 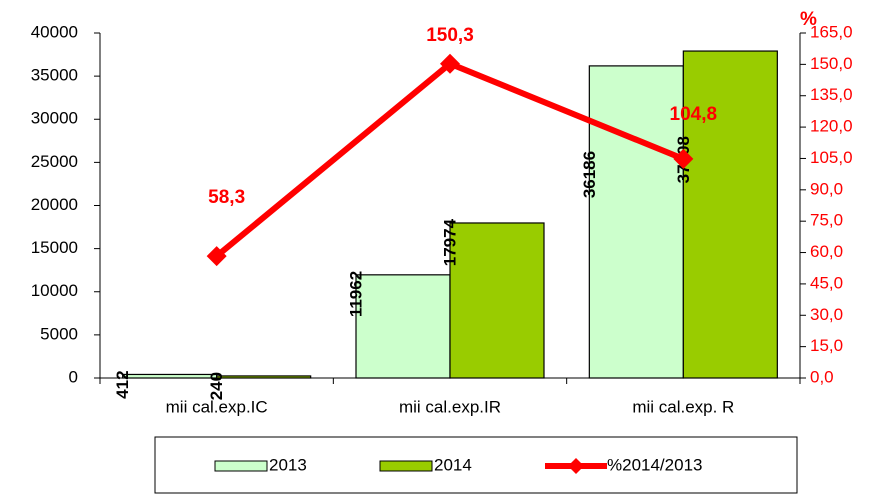 What do you see at coordinates (216, 386) in the screenshot?
I see `bar-value-label: 240` at bounding box center [216, 386].